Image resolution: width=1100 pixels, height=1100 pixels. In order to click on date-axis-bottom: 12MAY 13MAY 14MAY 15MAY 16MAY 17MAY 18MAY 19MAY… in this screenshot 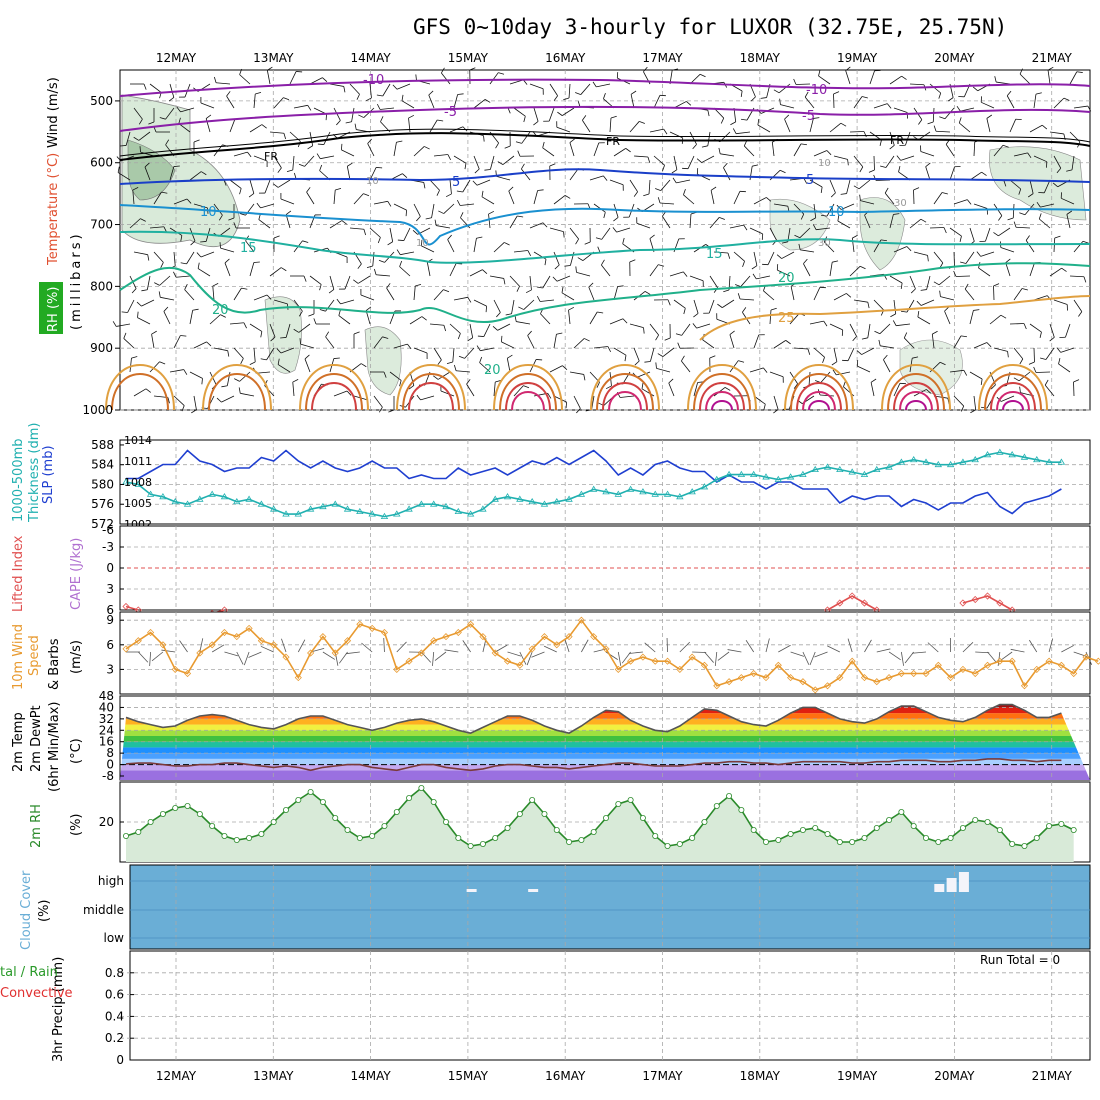, I will do `click(614, 1076)`.